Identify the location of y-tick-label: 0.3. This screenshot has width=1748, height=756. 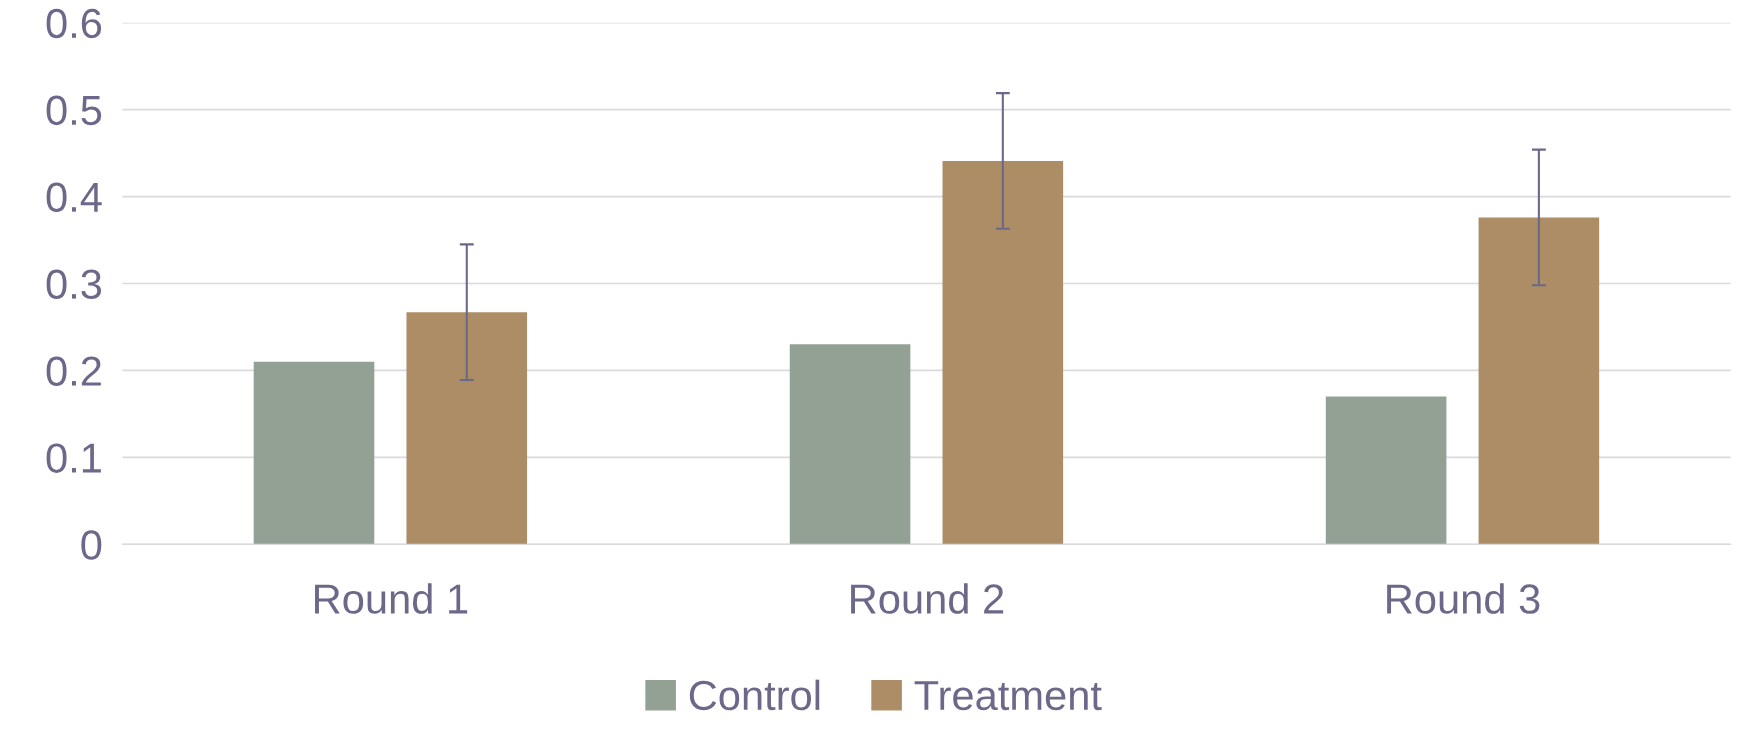
(74, 284).